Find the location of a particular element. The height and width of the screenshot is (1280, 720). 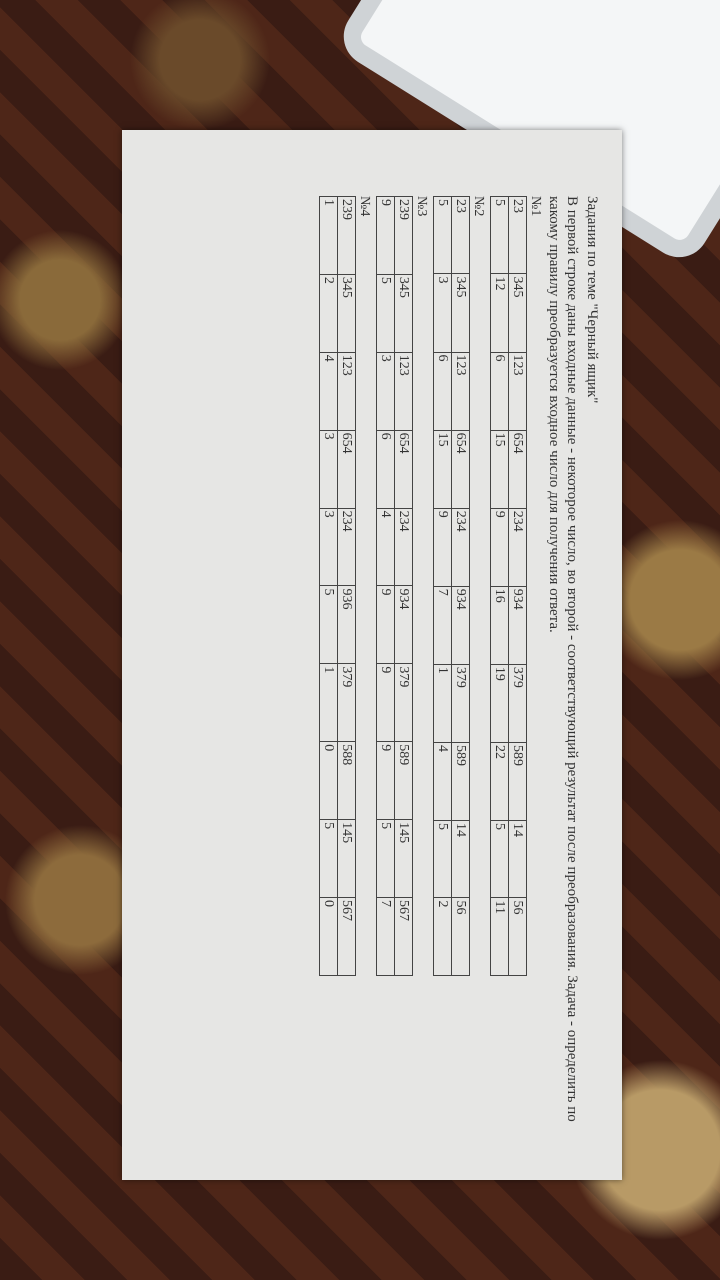

title: Задания по теме "Черный ящик" is located at coordinates (592, 300).